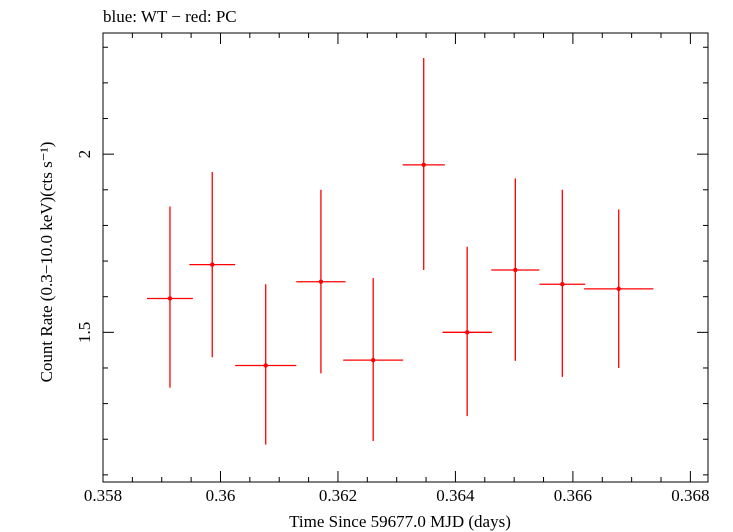  I want to click on x-tick-label: 0.36, so click(221, 495).